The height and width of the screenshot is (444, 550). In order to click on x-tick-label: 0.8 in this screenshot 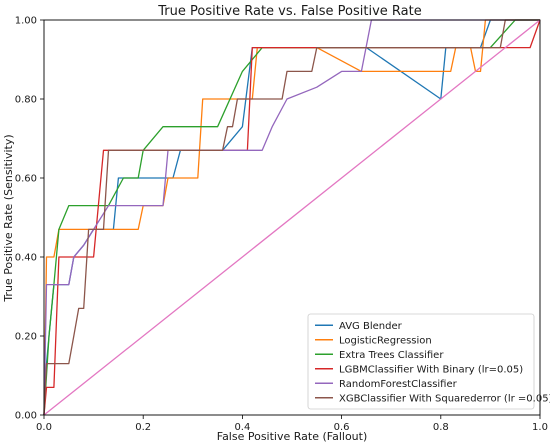, I will do `click(441, 427)`.